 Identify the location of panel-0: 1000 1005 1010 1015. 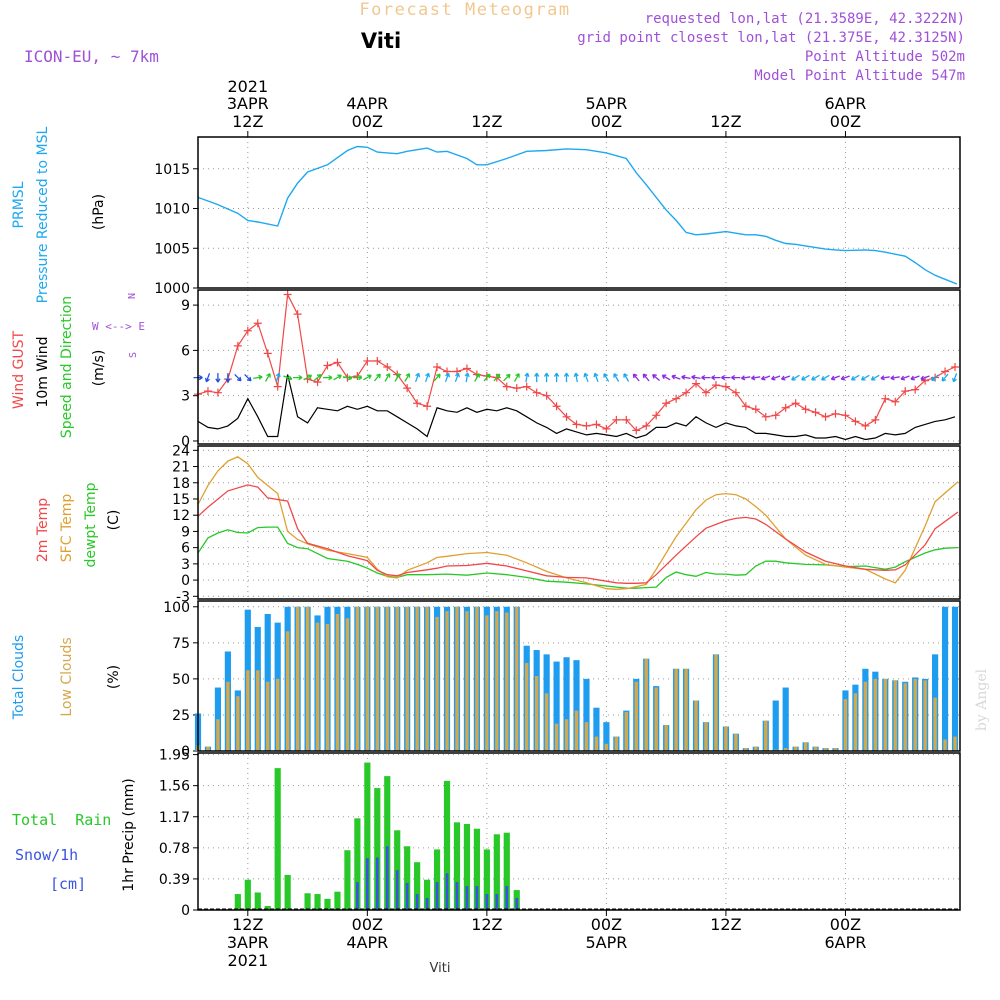
(557, 217).